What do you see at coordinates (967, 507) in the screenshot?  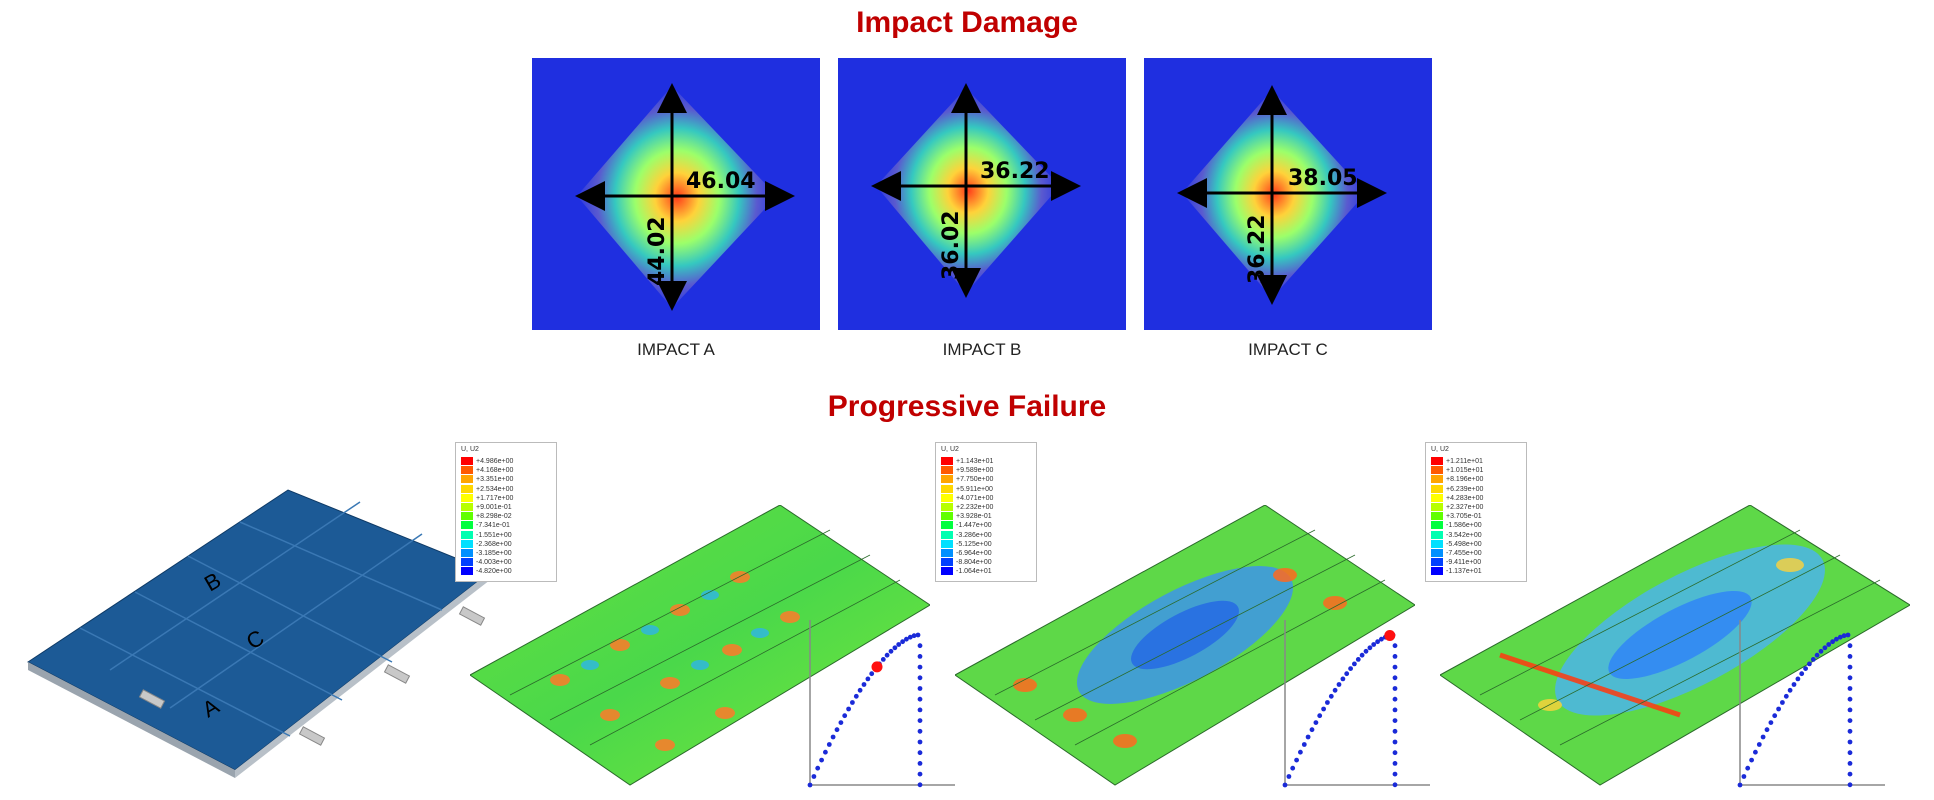 I see `legend-entry: +2.232e+00` at bounding box center [967, 507].